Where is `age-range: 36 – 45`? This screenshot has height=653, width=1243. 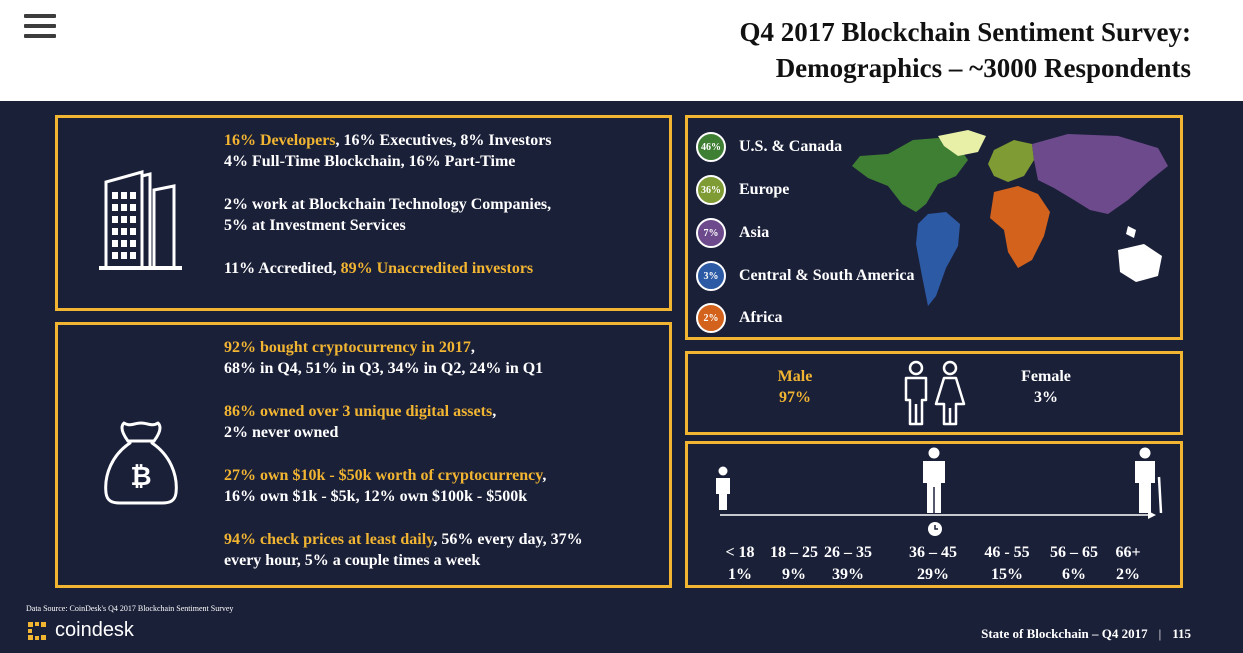
age-range: 36 – 45 is located at coordinates (933, 552).